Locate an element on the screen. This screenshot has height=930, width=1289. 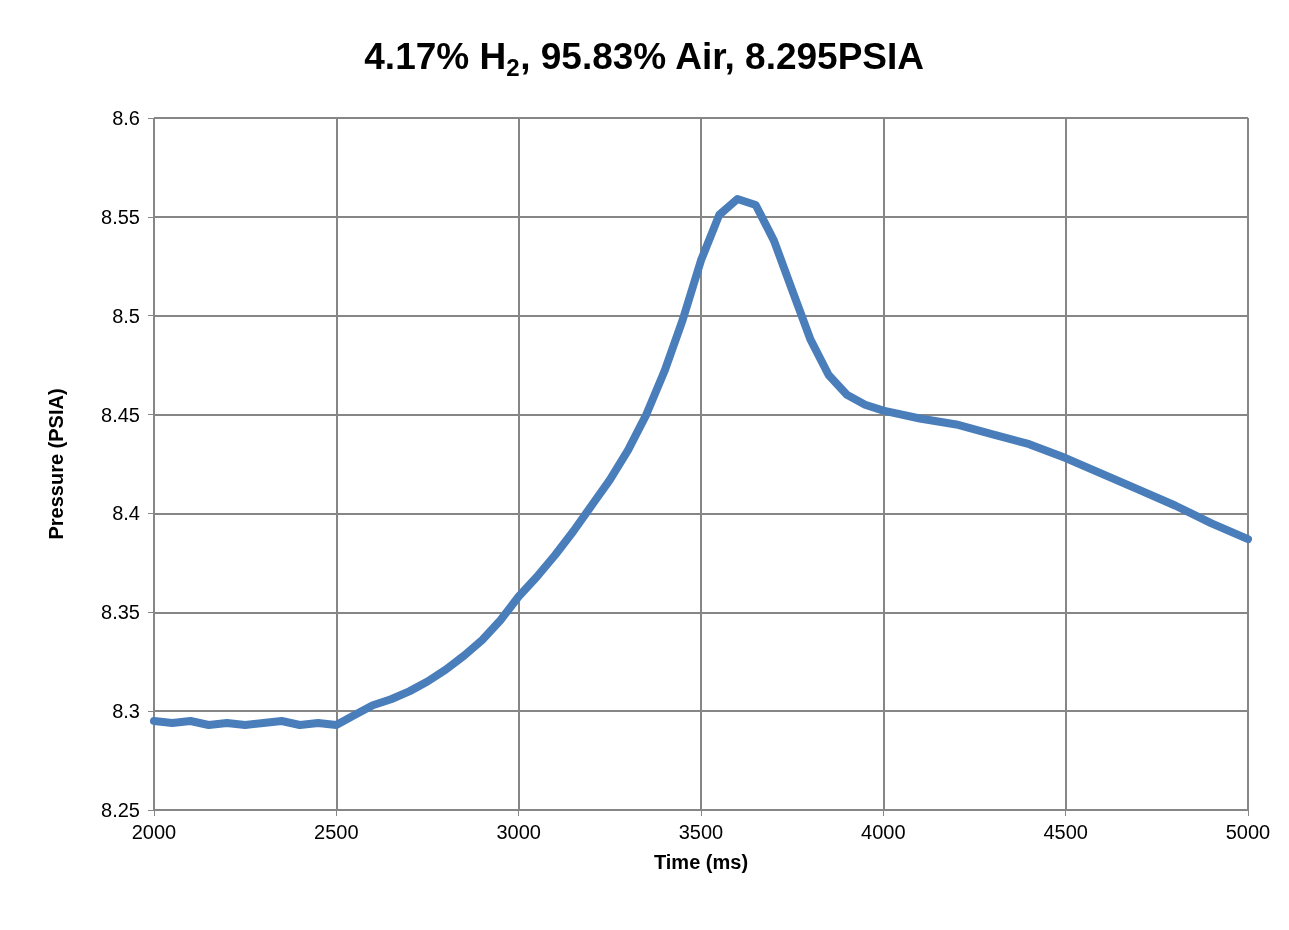
x-tick-label: 3000 is located at coordinates (518, 832).